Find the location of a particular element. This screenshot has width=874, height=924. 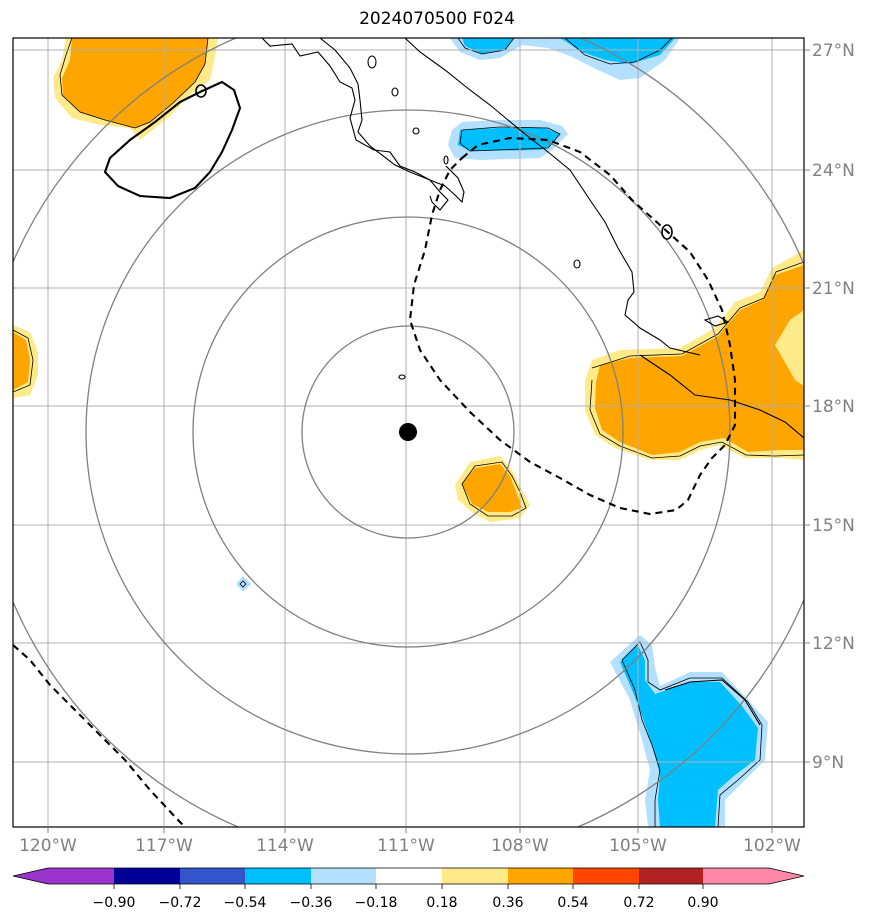

colorbar-tick-label: −0.90 is located at coordinates (114, 903).